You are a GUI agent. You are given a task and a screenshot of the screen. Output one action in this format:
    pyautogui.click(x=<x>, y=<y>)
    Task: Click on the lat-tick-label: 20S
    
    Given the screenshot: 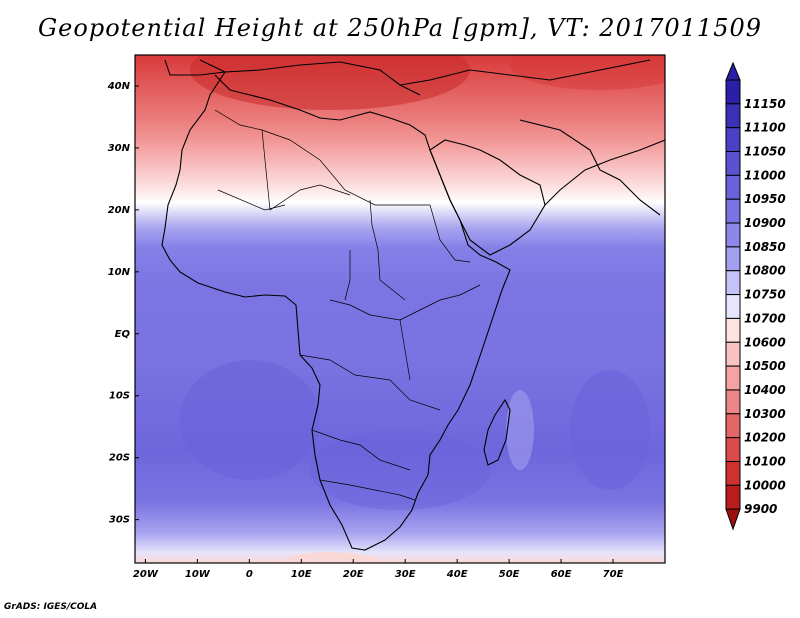 What is the action you would take?
    pyautogui.click(x=119, y=458)
    